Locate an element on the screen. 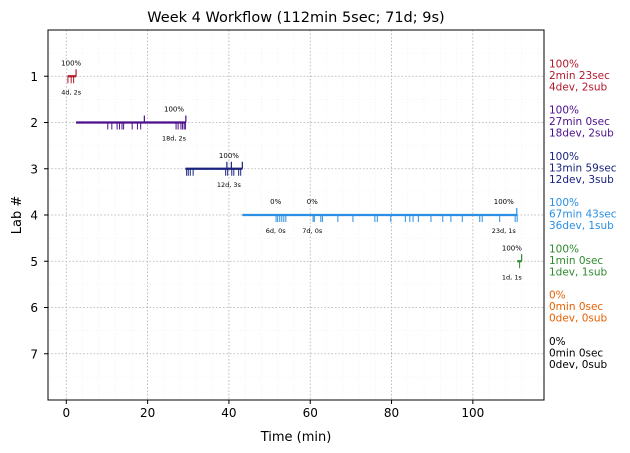 Image resolution: width=630 pixels, height=453 pixels. lab-3-series: 100% 12d, 3s is located at coordinates (214, 170).